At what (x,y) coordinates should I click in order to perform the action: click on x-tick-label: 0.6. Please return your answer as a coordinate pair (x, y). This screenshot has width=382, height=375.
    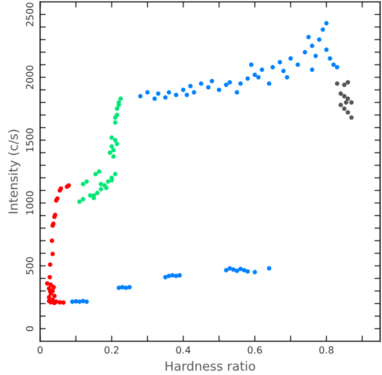
    Looking at the image, I should click on (255, 350).